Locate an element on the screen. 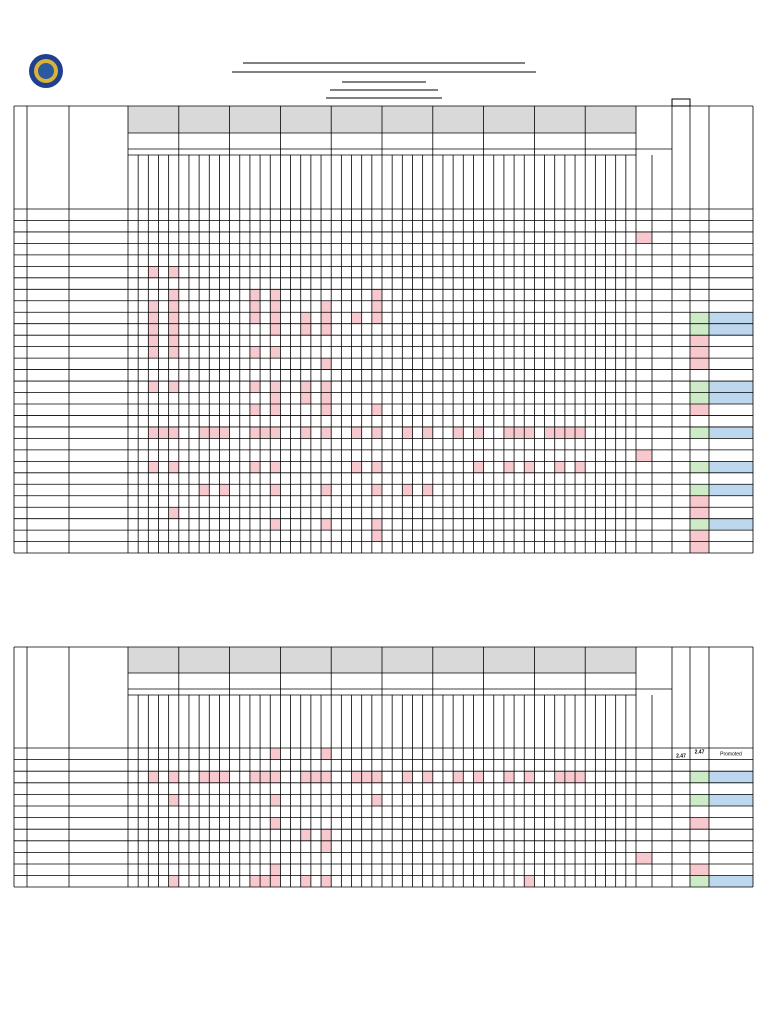 The image size is (768, 1029). flag-cell is located at coordinates (644, 237).